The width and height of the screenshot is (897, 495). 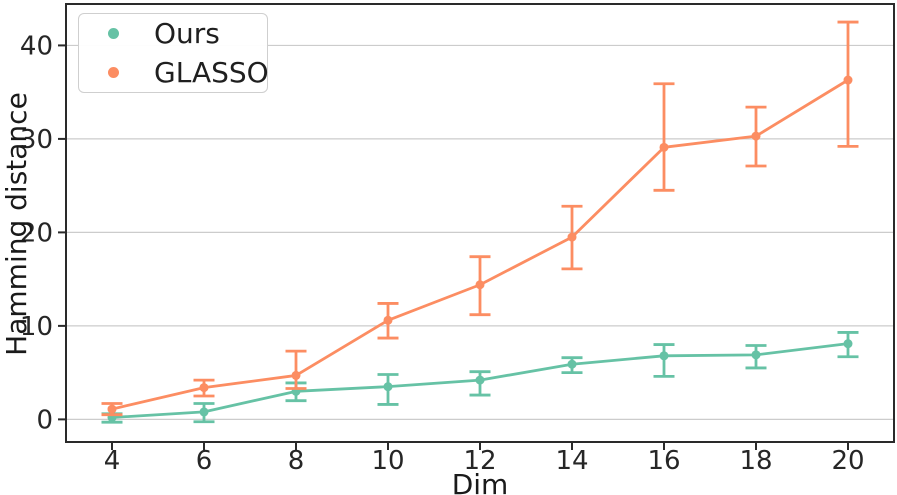 I want to click on y-tick-label: 30, so click(x=36, y=140).